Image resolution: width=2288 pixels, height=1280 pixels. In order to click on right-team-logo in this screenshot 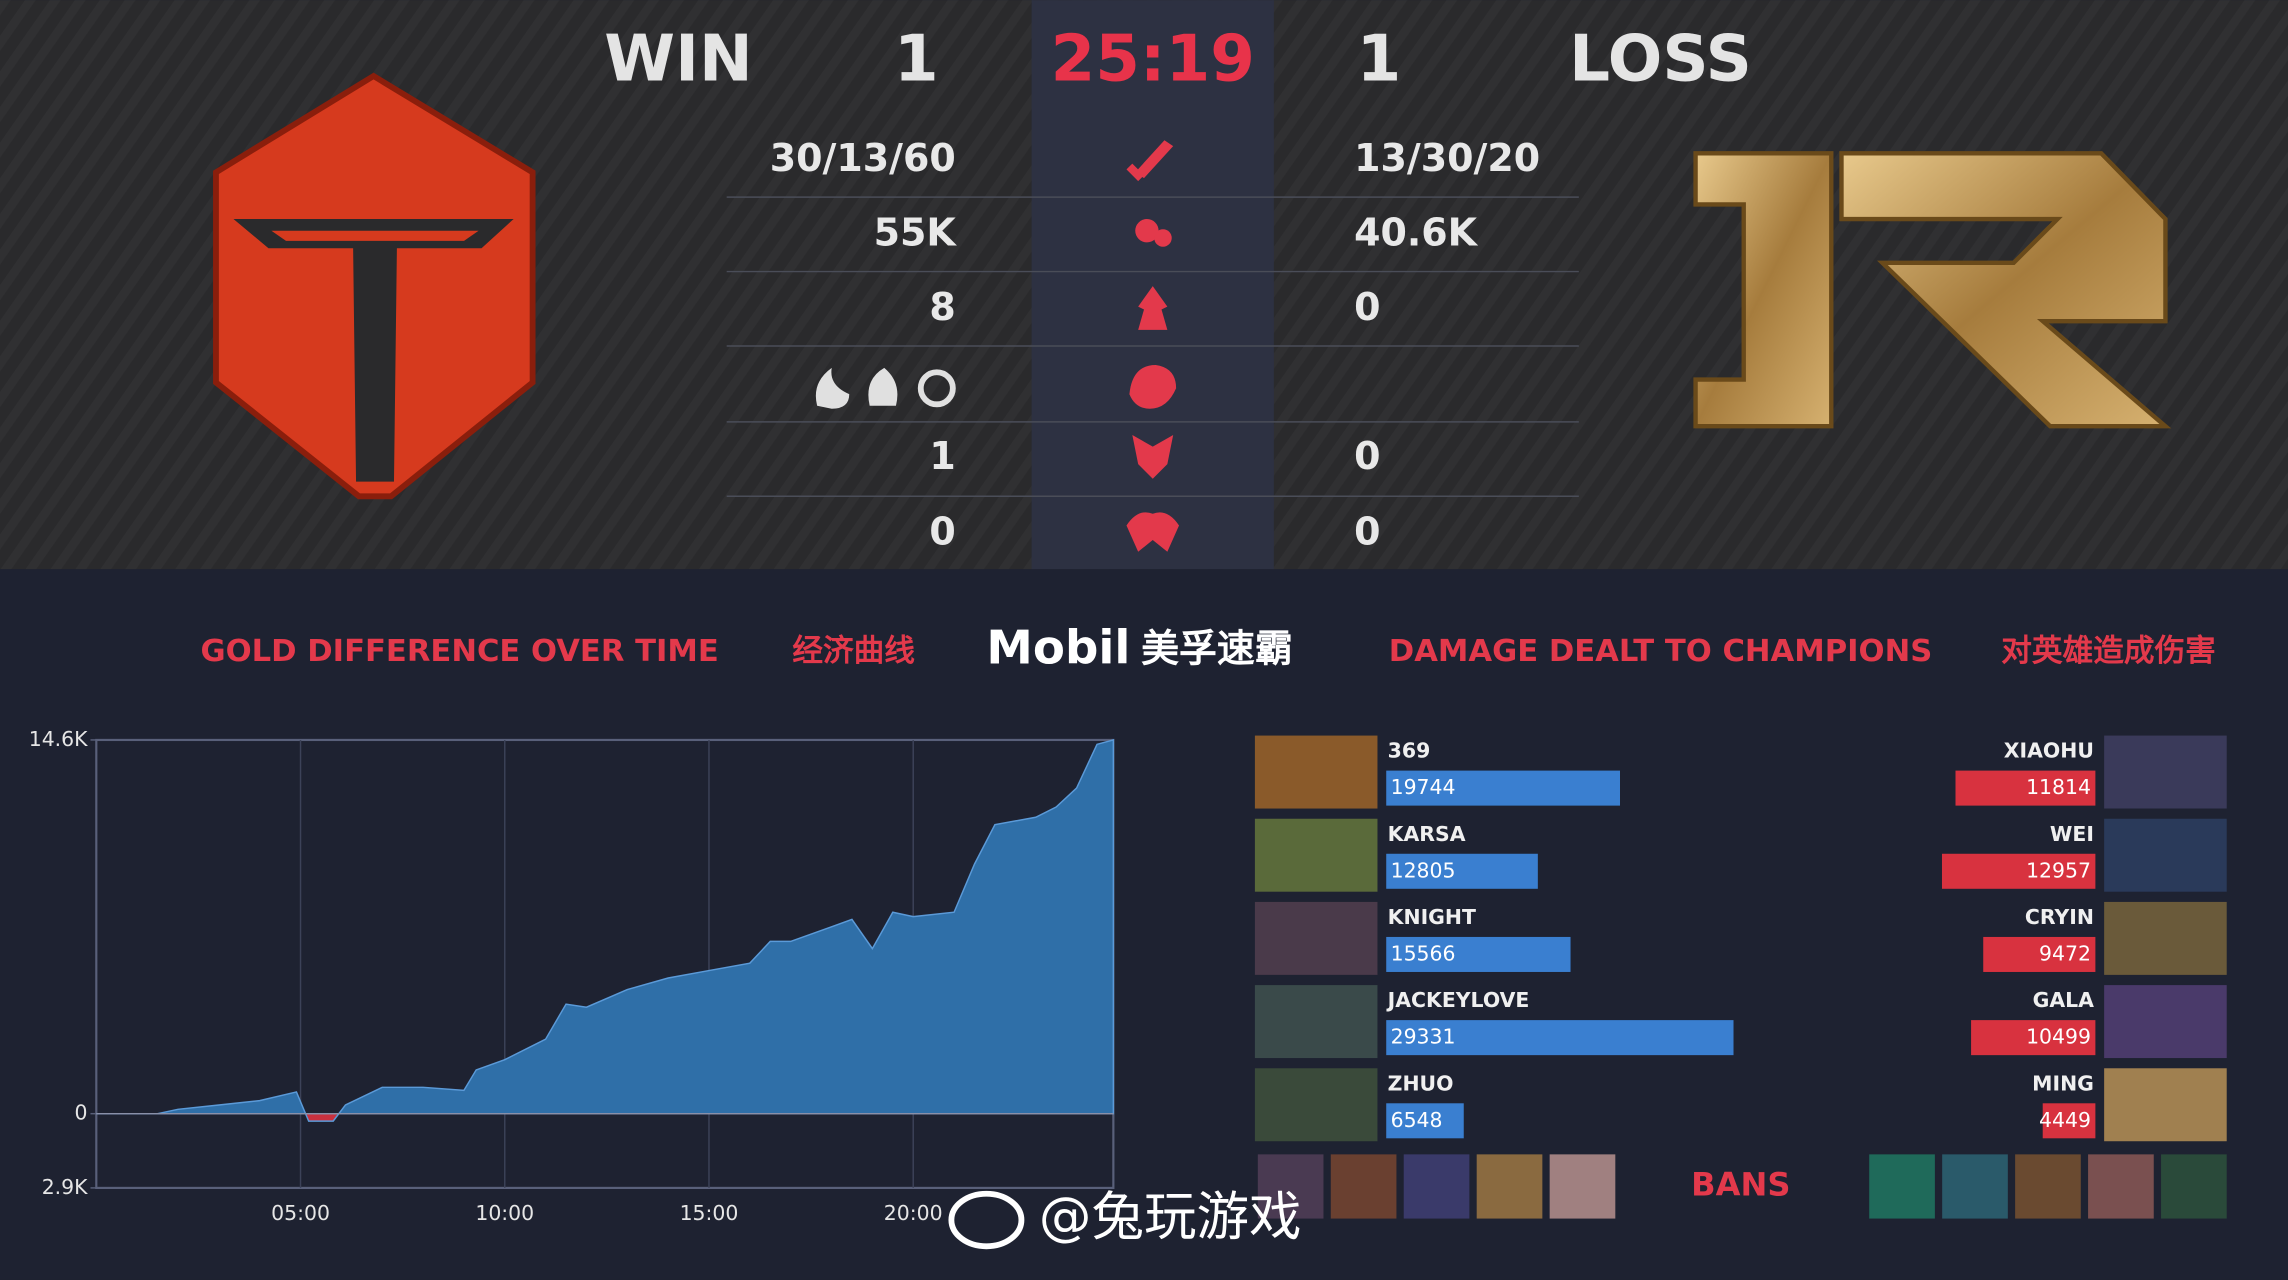, I will do `click(1932, 290)`.